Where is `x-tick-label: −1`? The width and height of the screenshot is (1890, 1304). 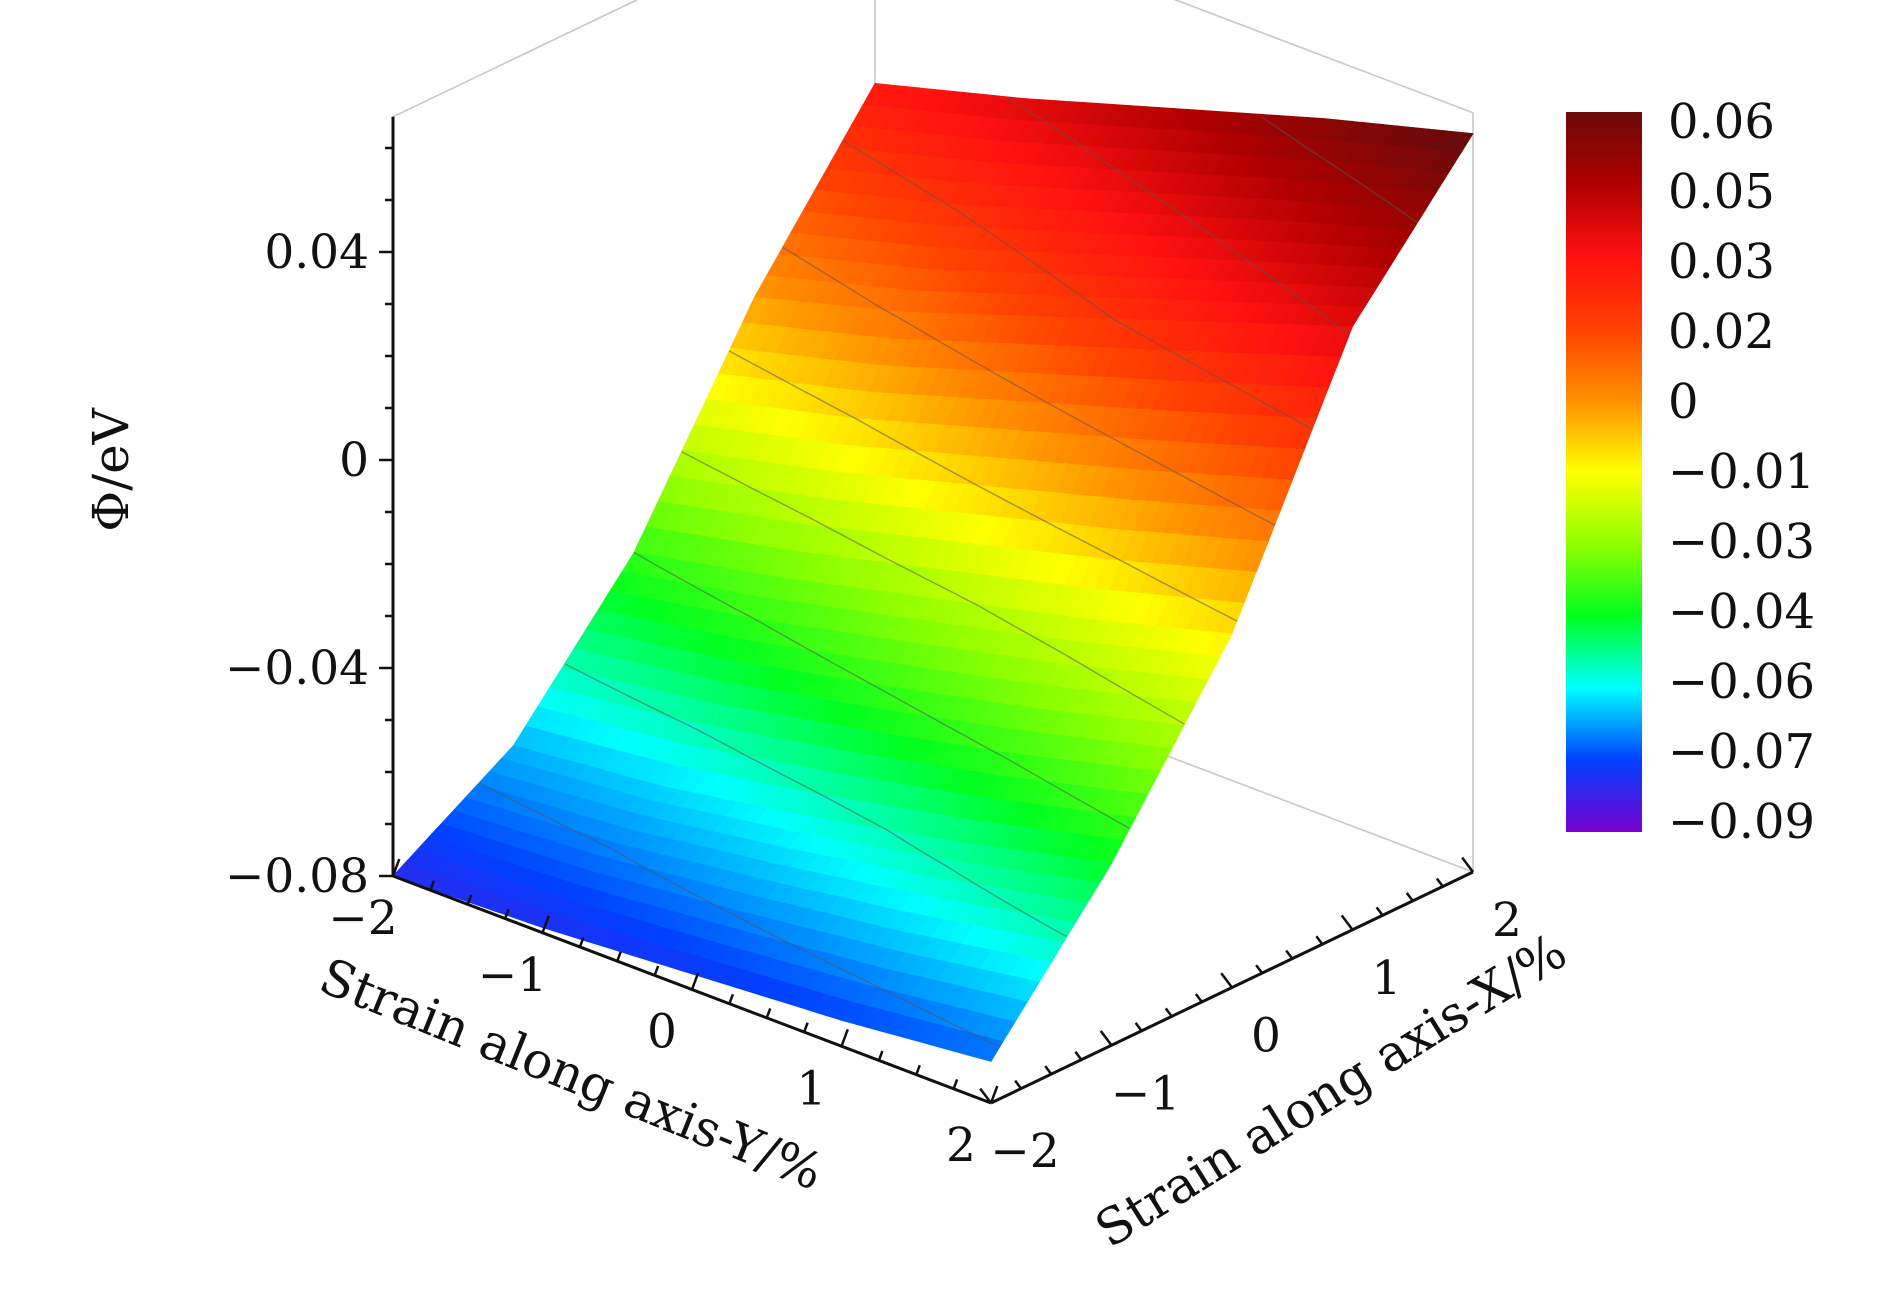
x-tick-label: −1 is located at coordinates (1145, 1093).